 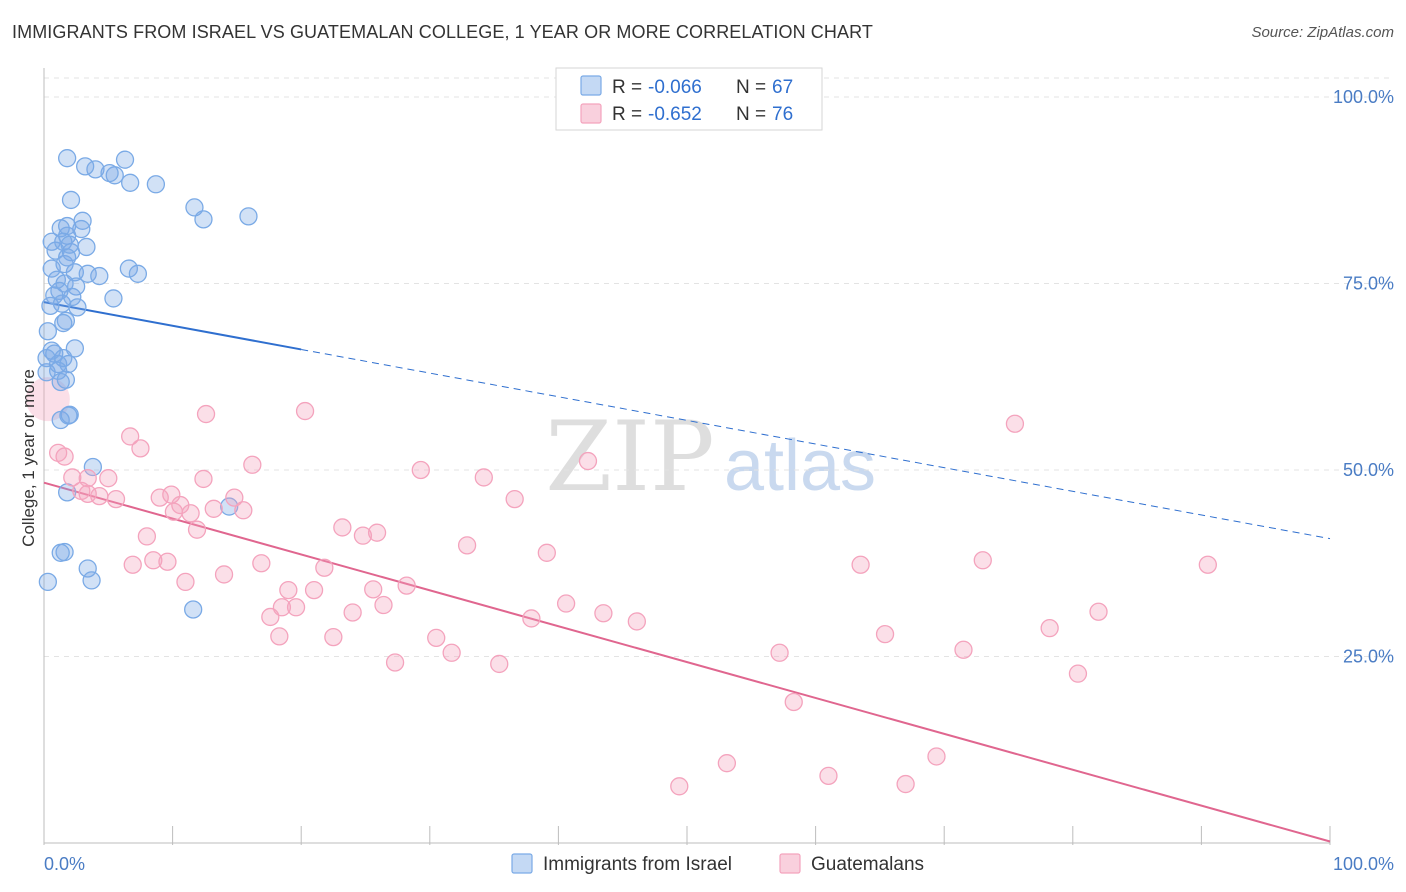 What do you see at coordinates (591, 85) in the screenshot?
I see `legend-swatch-israel` at bounding box center [591, 85].